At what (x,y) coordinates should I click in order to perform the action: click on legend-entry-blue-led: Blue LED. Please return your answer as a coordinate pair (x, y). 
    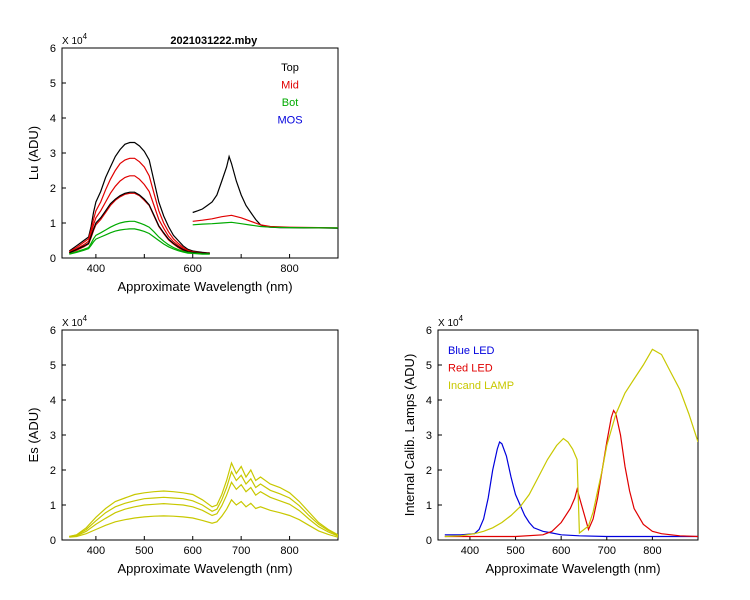
    Looking at the image, I should click on (471, 351).